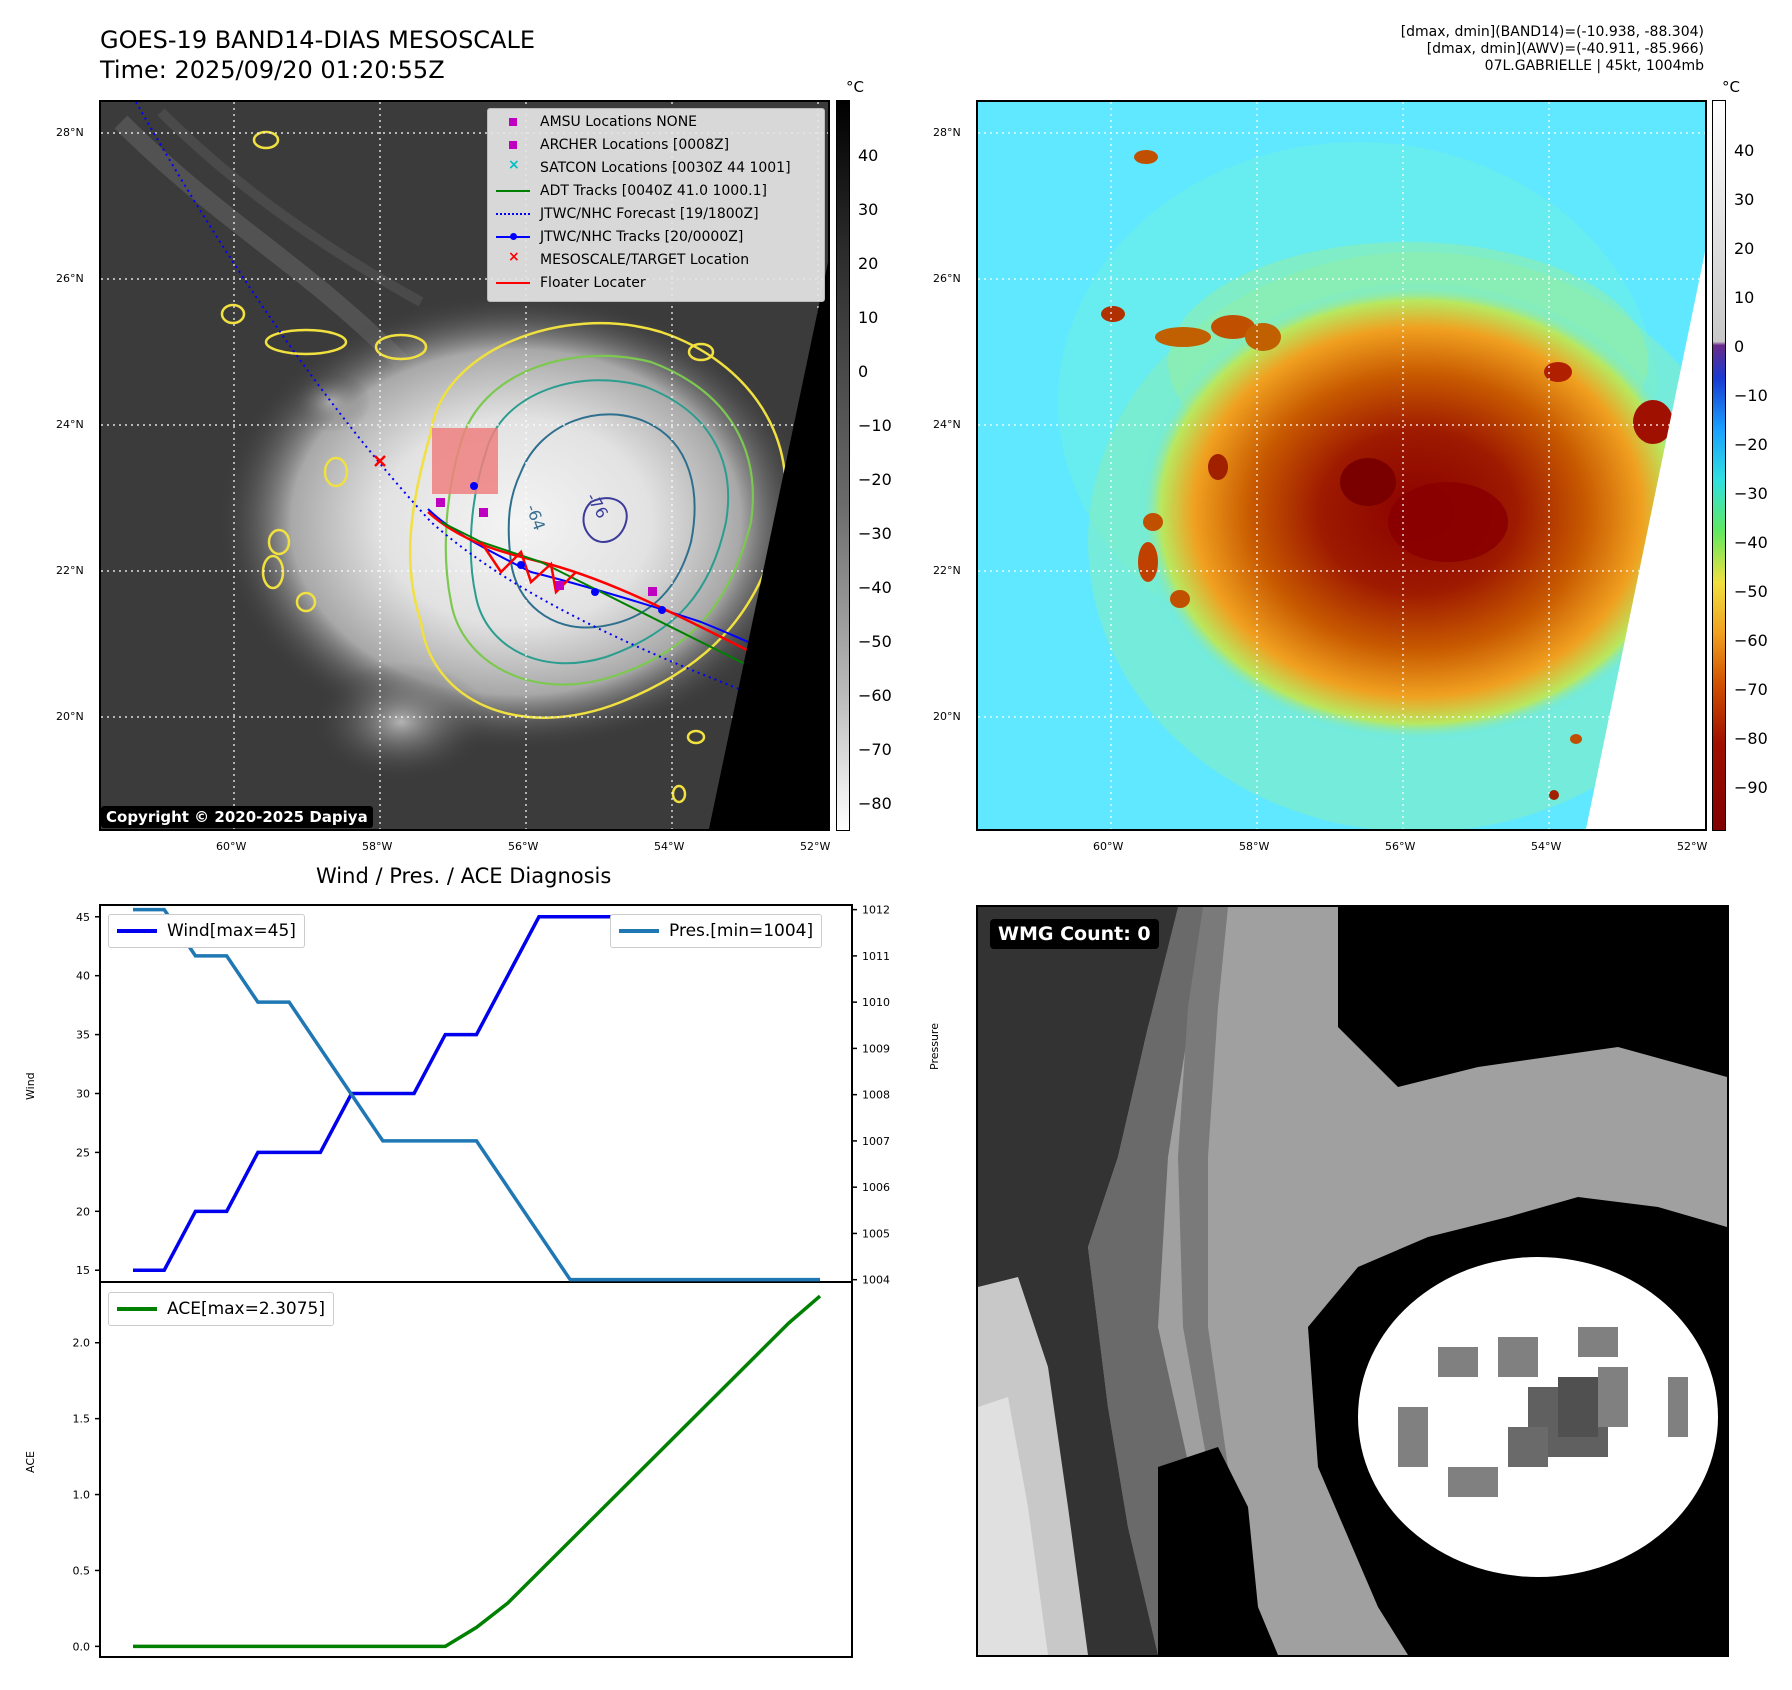 This screenshot has width=1792, height=1690. Describe the element at coordinates (619, 122) in the screenshot. I see `legend-label: AMSU Locations NONE` at that location.